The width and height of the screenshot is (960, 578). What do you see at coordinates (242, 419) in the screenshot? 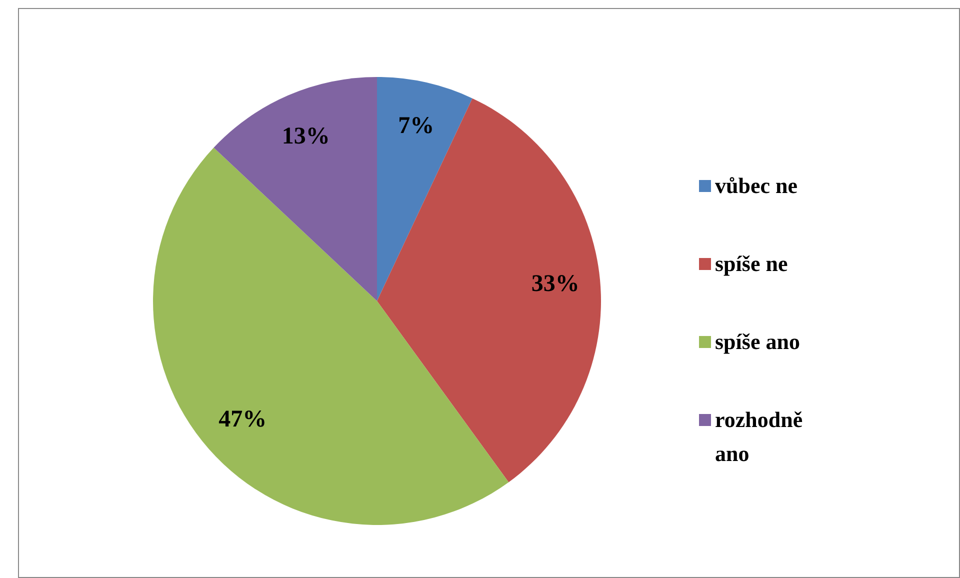
I see `data-label: 47%` at bounding box center [242, 419].